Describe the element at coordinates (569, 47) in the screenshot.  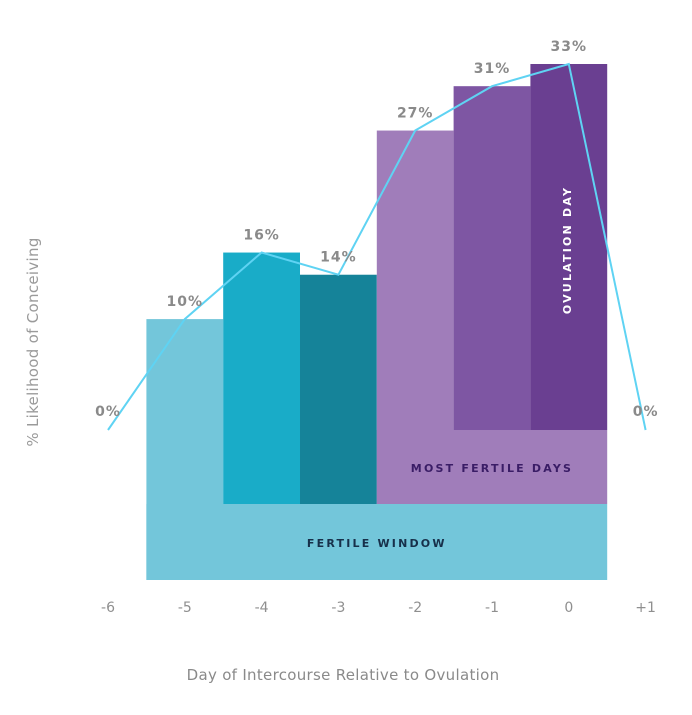
I see `data-label-0: 33%` at that location.